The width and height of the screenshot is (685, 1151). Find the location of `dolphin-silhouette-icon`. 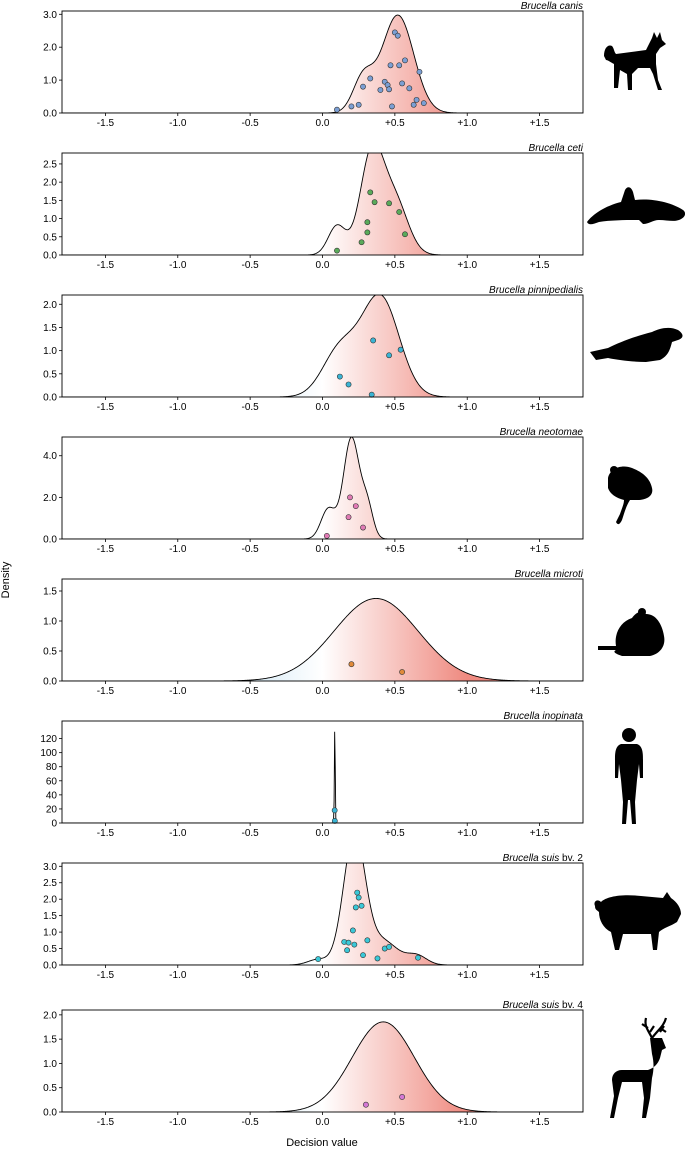

dolphin-silhouette-icon is located at coordinates (636, 206).